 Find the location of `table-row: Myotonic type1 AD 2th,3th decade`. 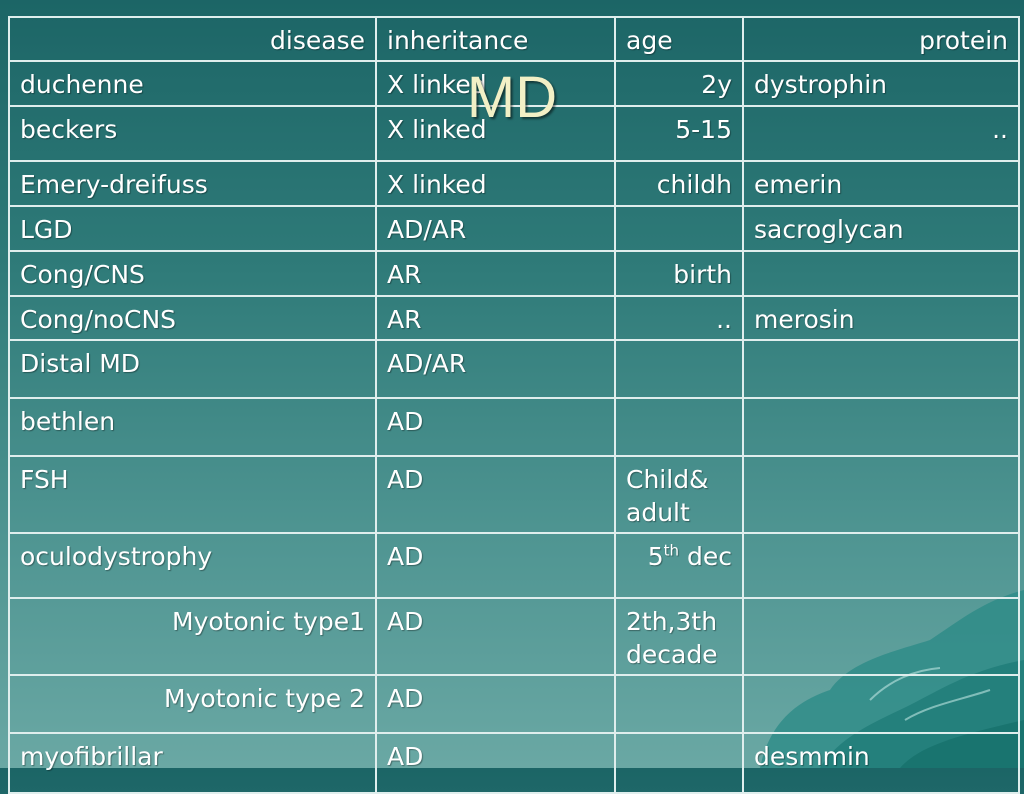

table-row: Myotonic type1 AD 2th,3th decade is located at coordinates (514, 636).